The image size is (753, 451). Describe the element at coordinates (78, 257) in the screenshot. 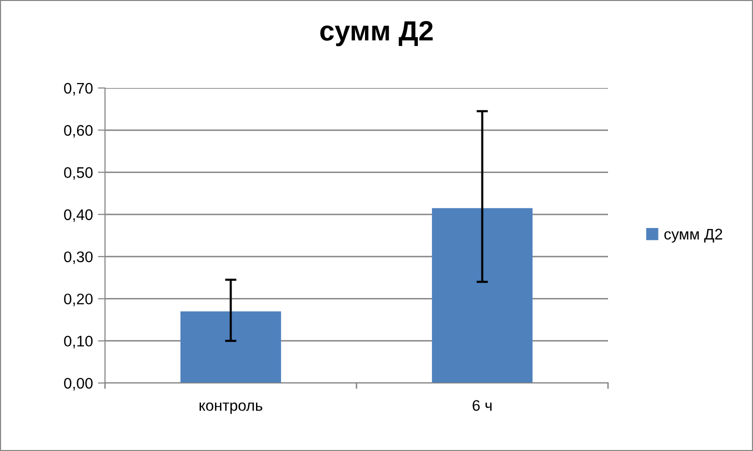

I see `y-tick-label: 0,30` at that location.